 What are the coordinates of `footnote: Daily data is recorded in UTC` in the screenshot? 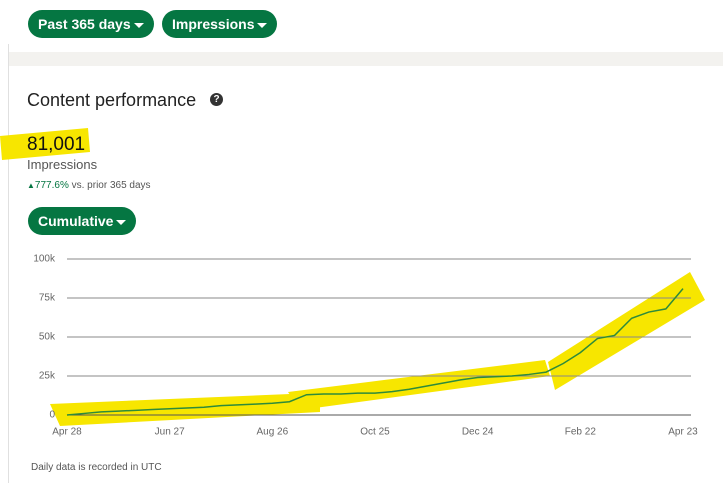 It's located at (96, 467).